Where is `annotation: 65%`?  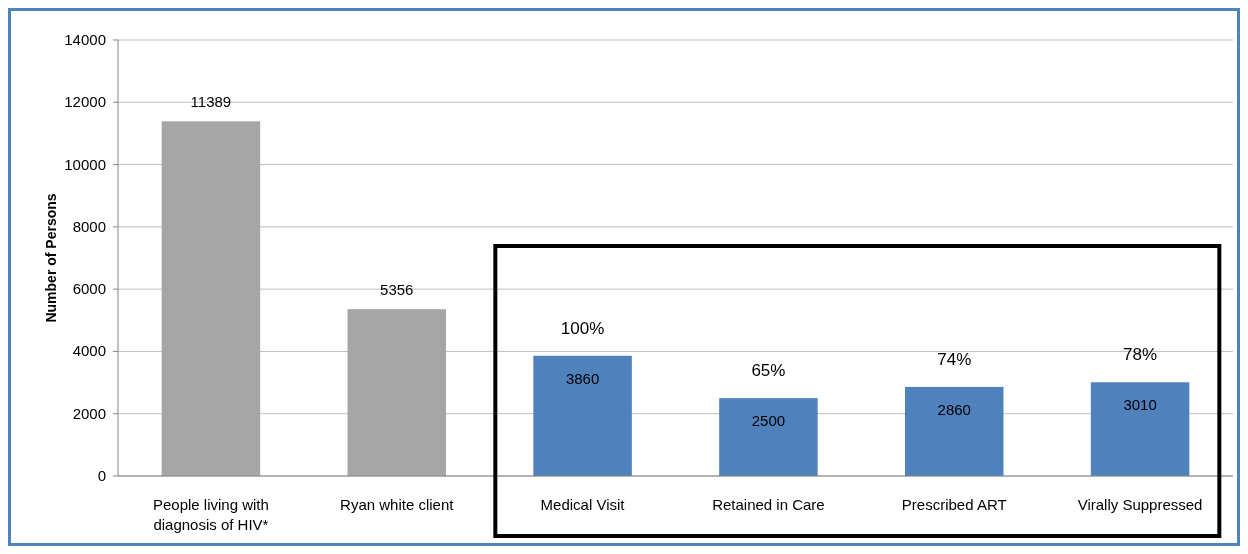
annotation: 65% is located at coordinates (768, 371).